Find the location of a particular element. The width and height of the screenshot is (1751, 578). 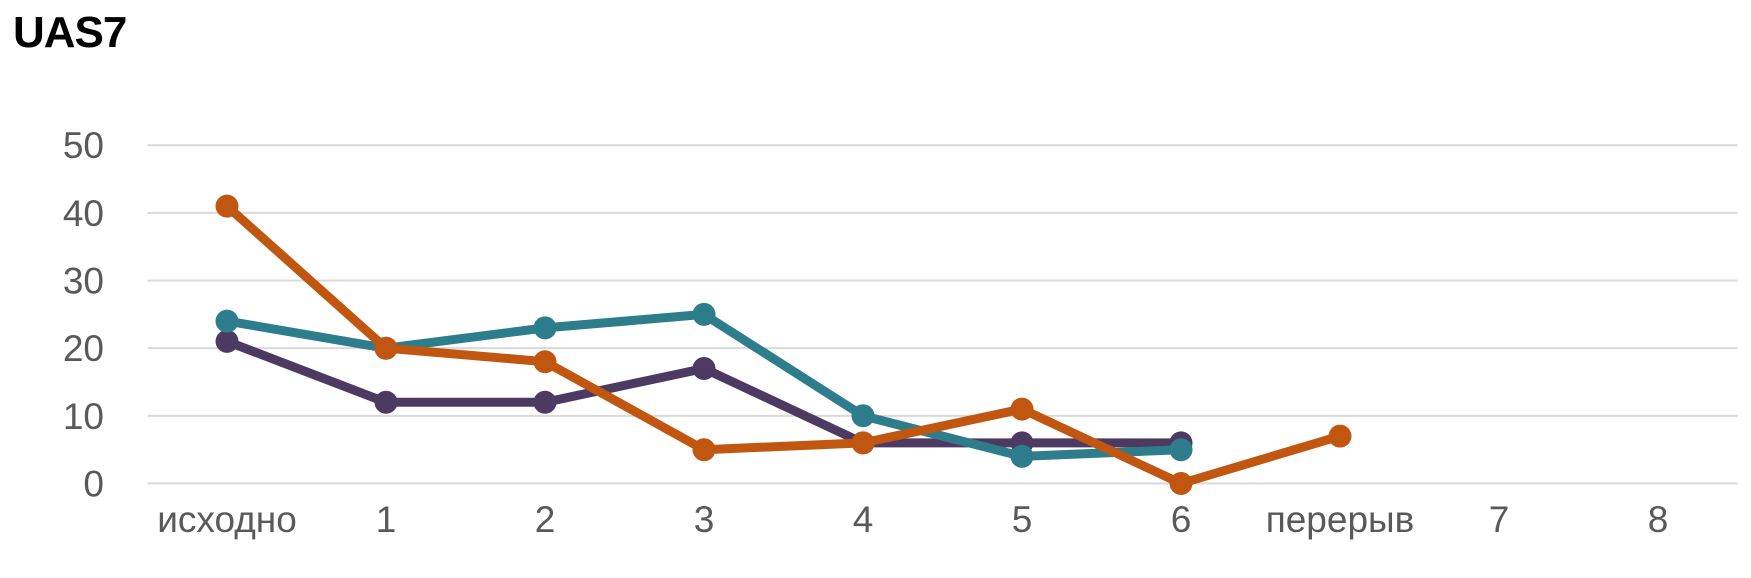

y-axis-tick-label: 10 is located at coordinates (83, 416).